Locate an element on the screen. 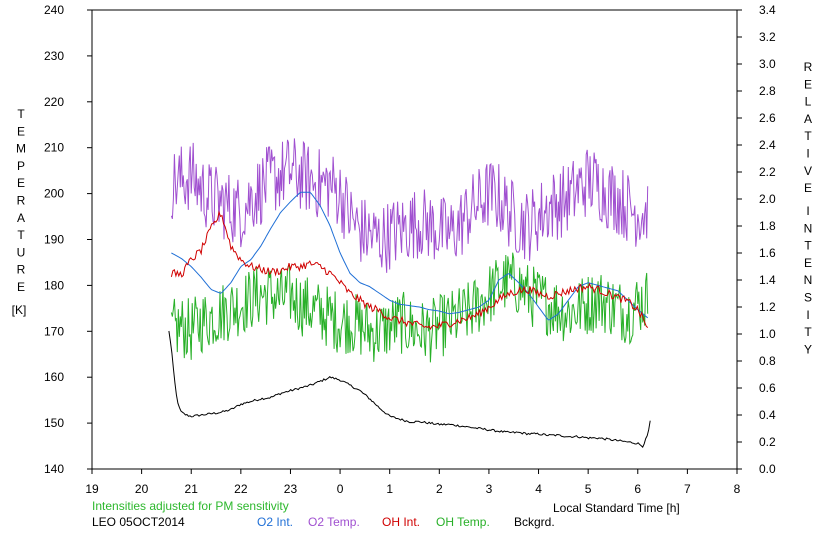 The width and height of the screenshot is (828, 535). station-date: LEO 05OCT2014 is located at coordinates (138, 522).